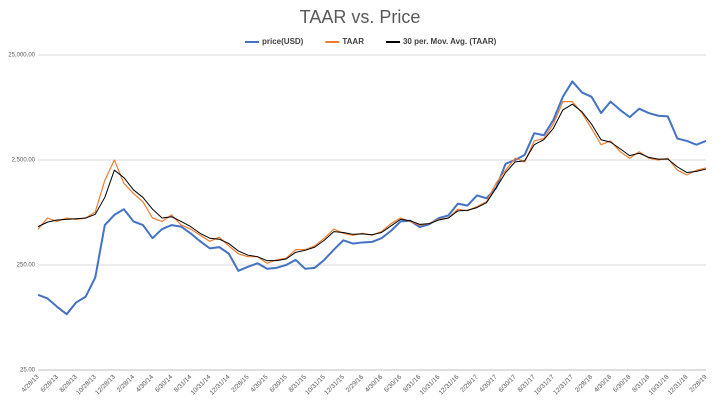 This screenshot has width=720, height=405. I want to click on chart-title: TAAR vs. Price, so click(360, 17).